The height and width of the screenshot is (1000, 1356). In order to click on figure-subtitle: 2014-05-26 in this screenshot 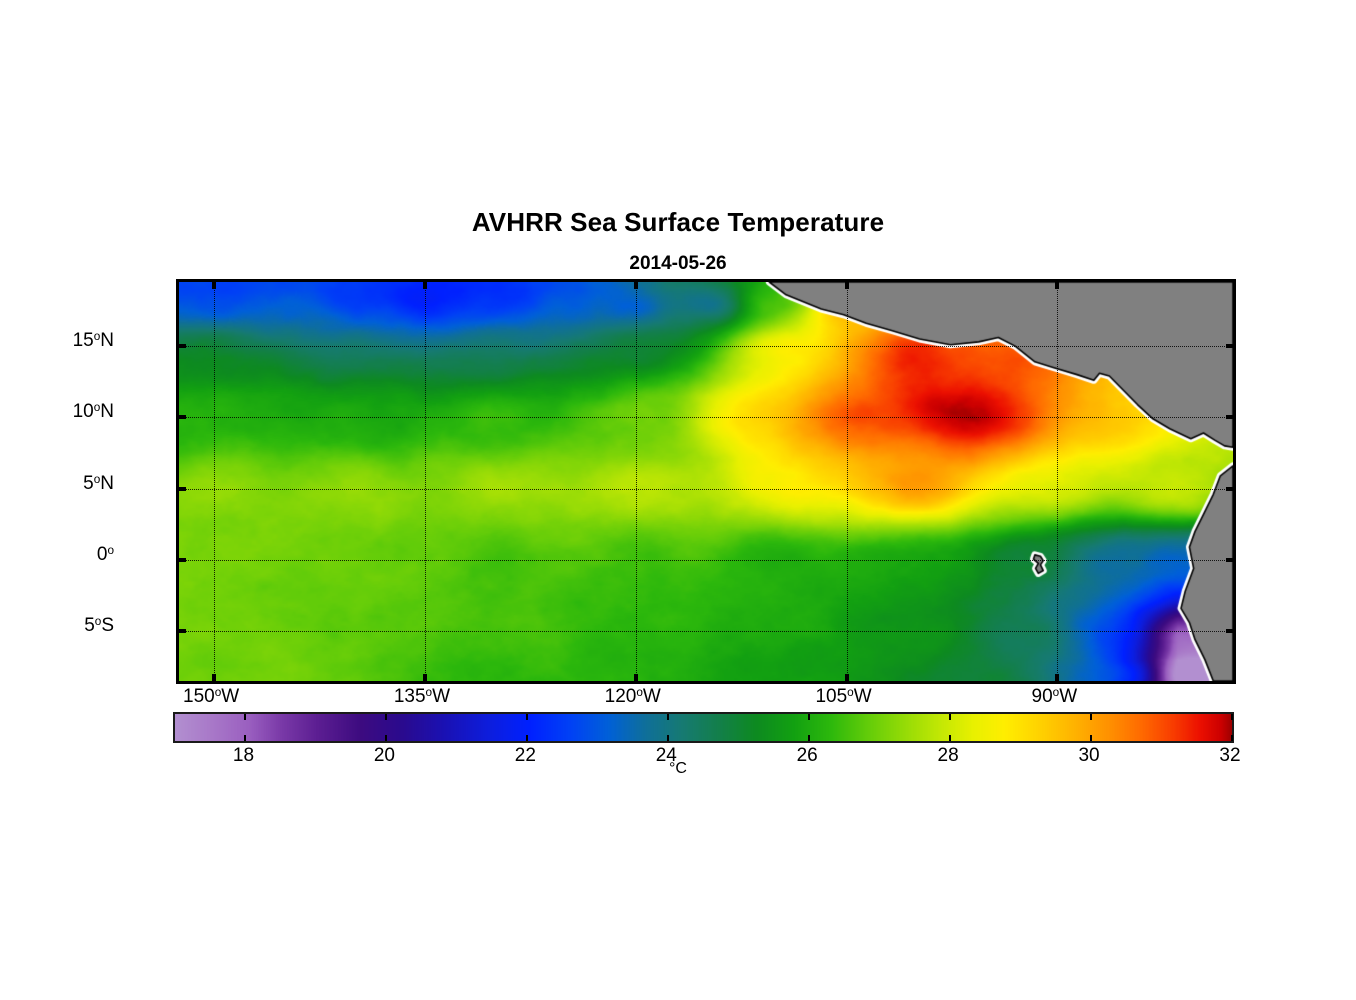, I will do `click(678, 263)`.